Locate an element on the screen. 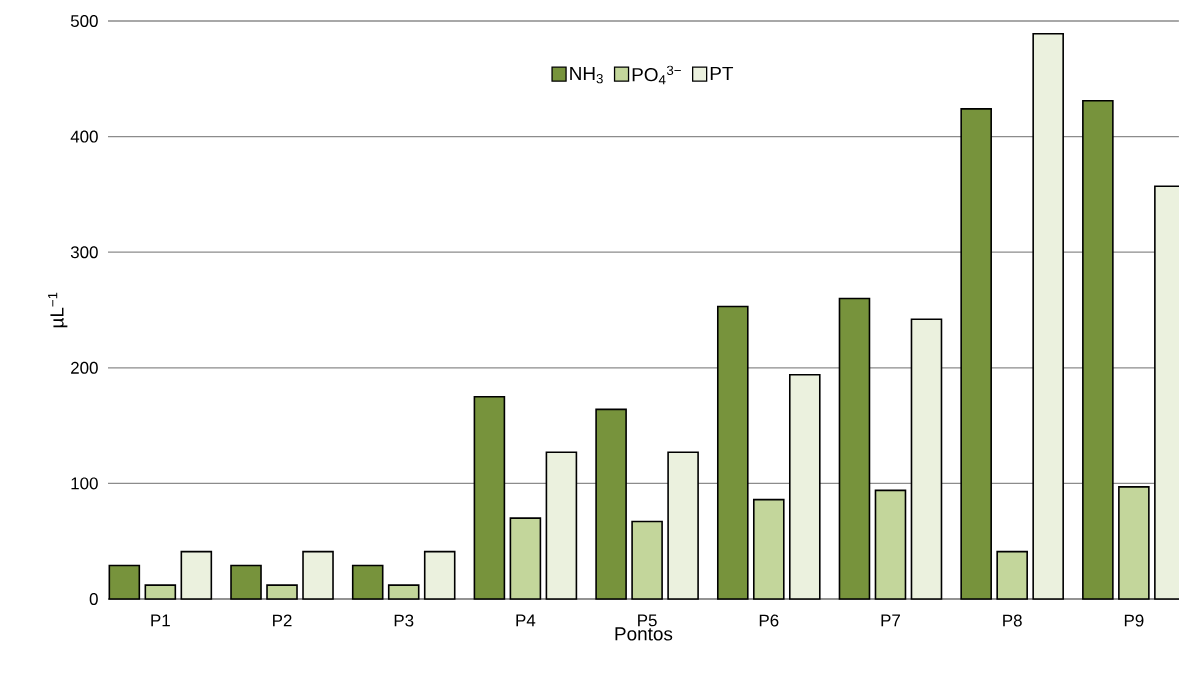  x-tick-label: P9 is located at coordinates (1134, 620).